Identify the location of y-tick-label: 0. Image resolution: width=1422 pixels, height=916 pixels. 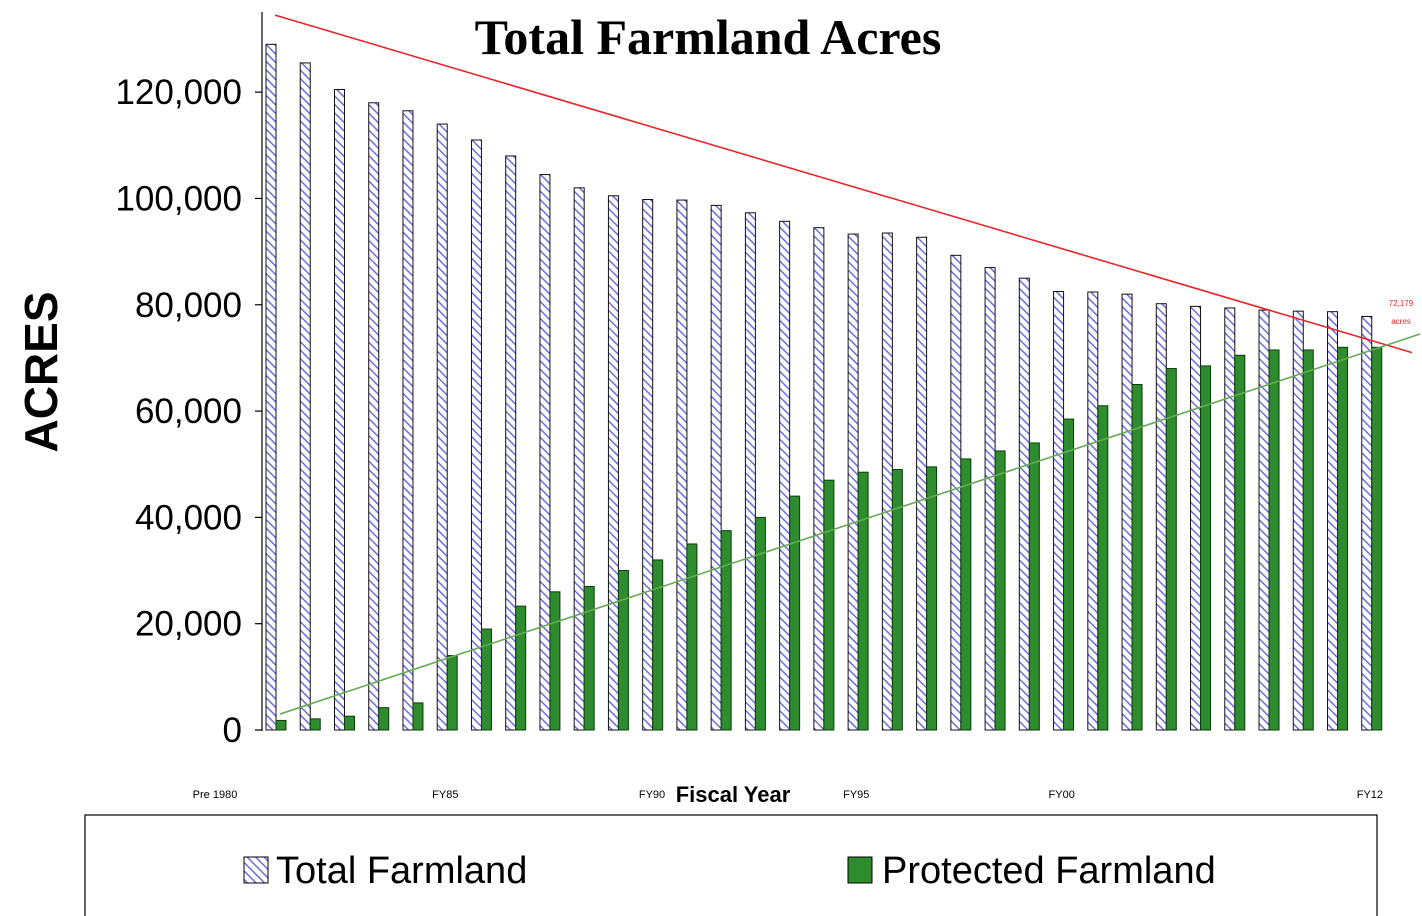
(232, 730).